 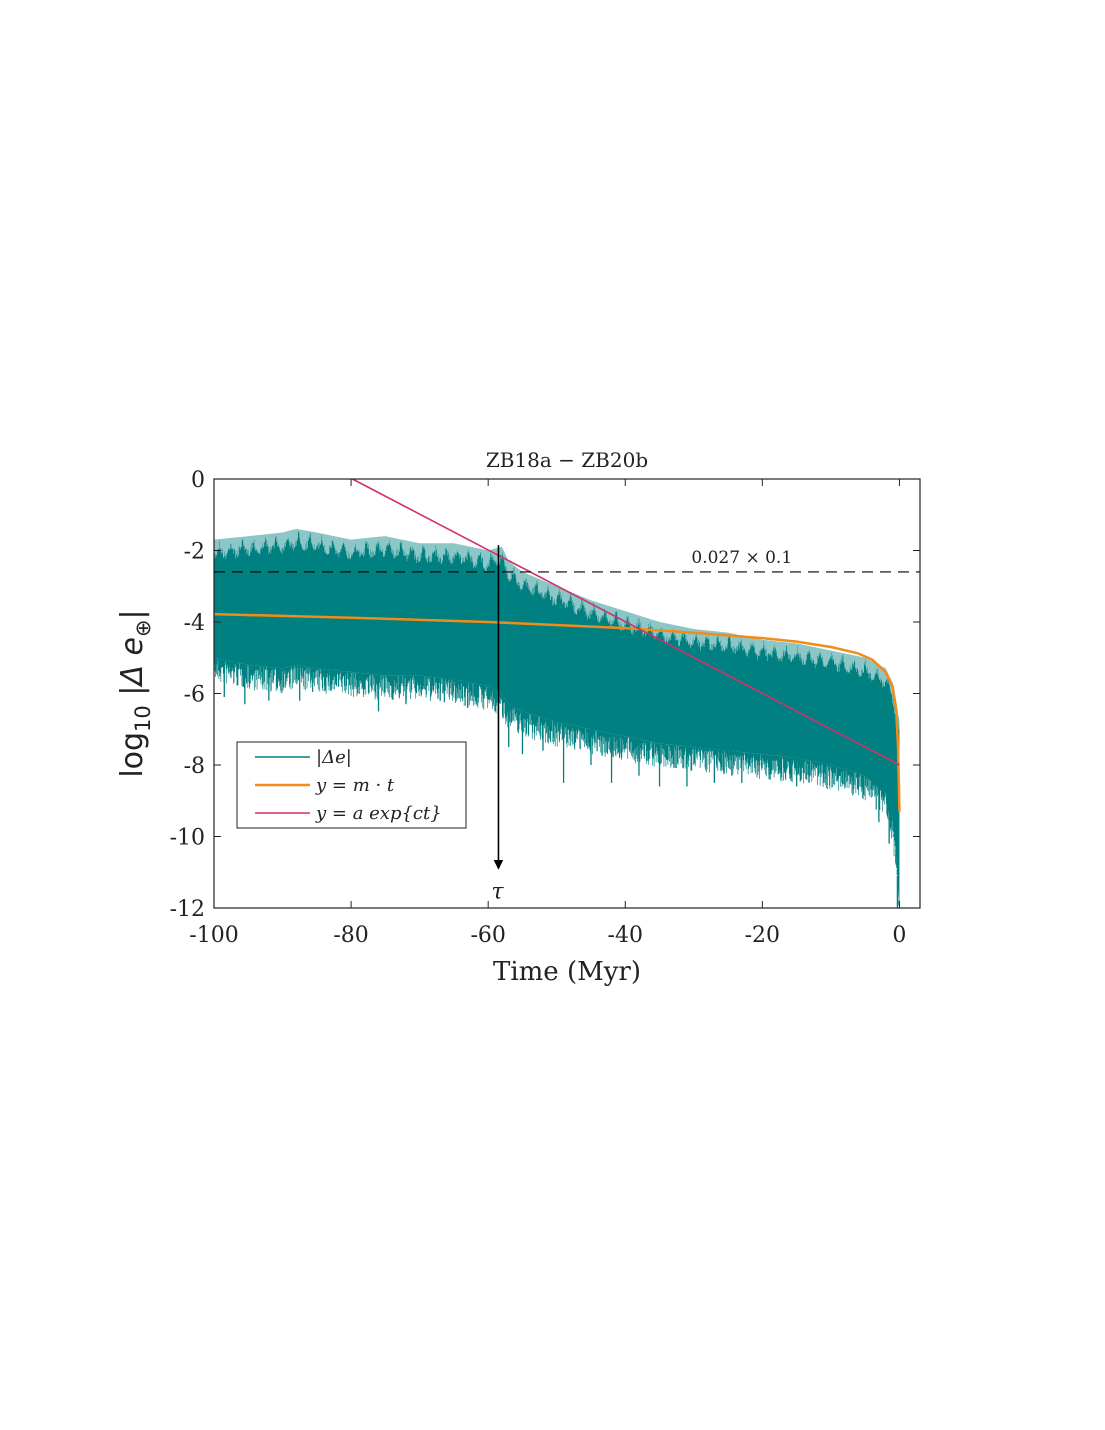 What do you see at coordinates (497, 892) in the screenshot?
I see `tau-label: τ` at bounding box center [497, 892].